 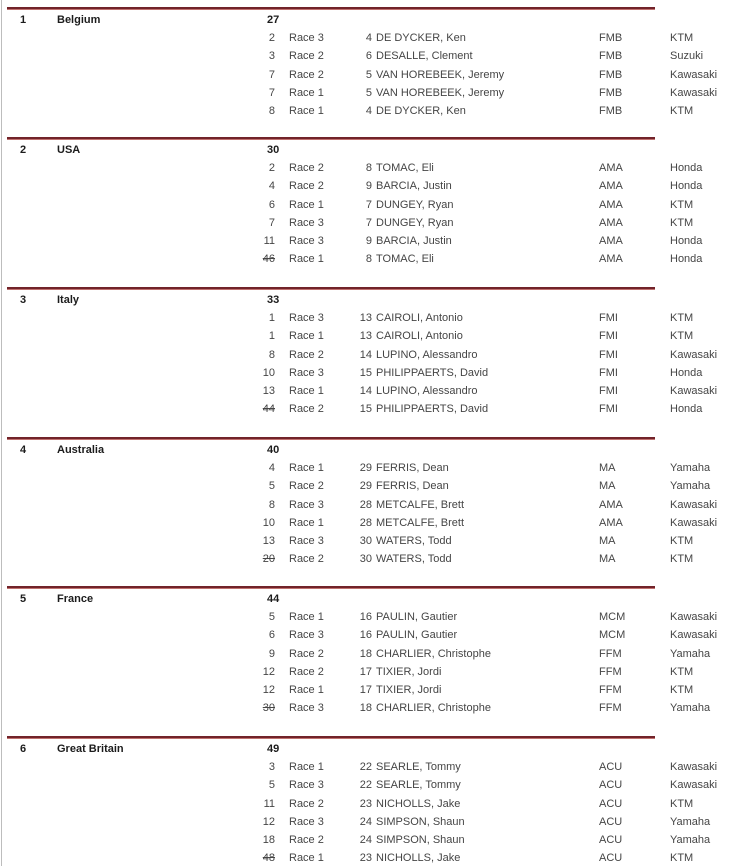 I want to click on result-position: 6, so click(x=271, y=204).